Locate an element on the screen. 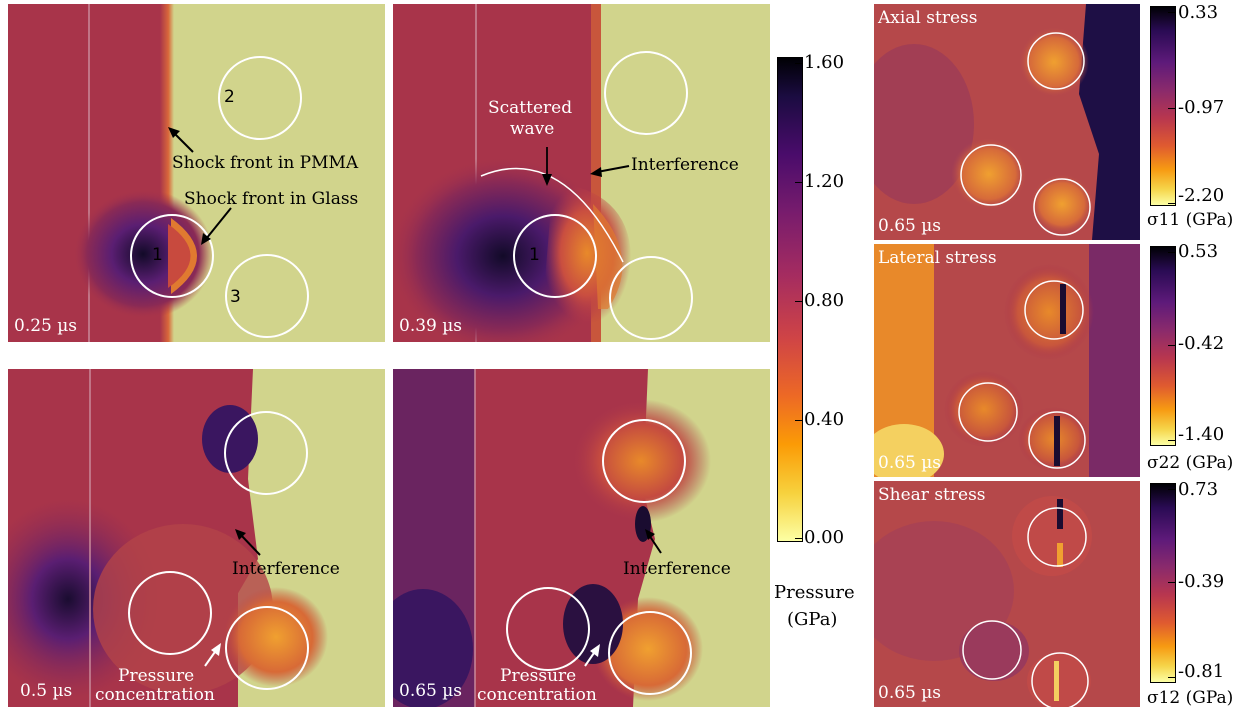  pressure-tick-label: 0.80 is located at coordinates (824, 300).